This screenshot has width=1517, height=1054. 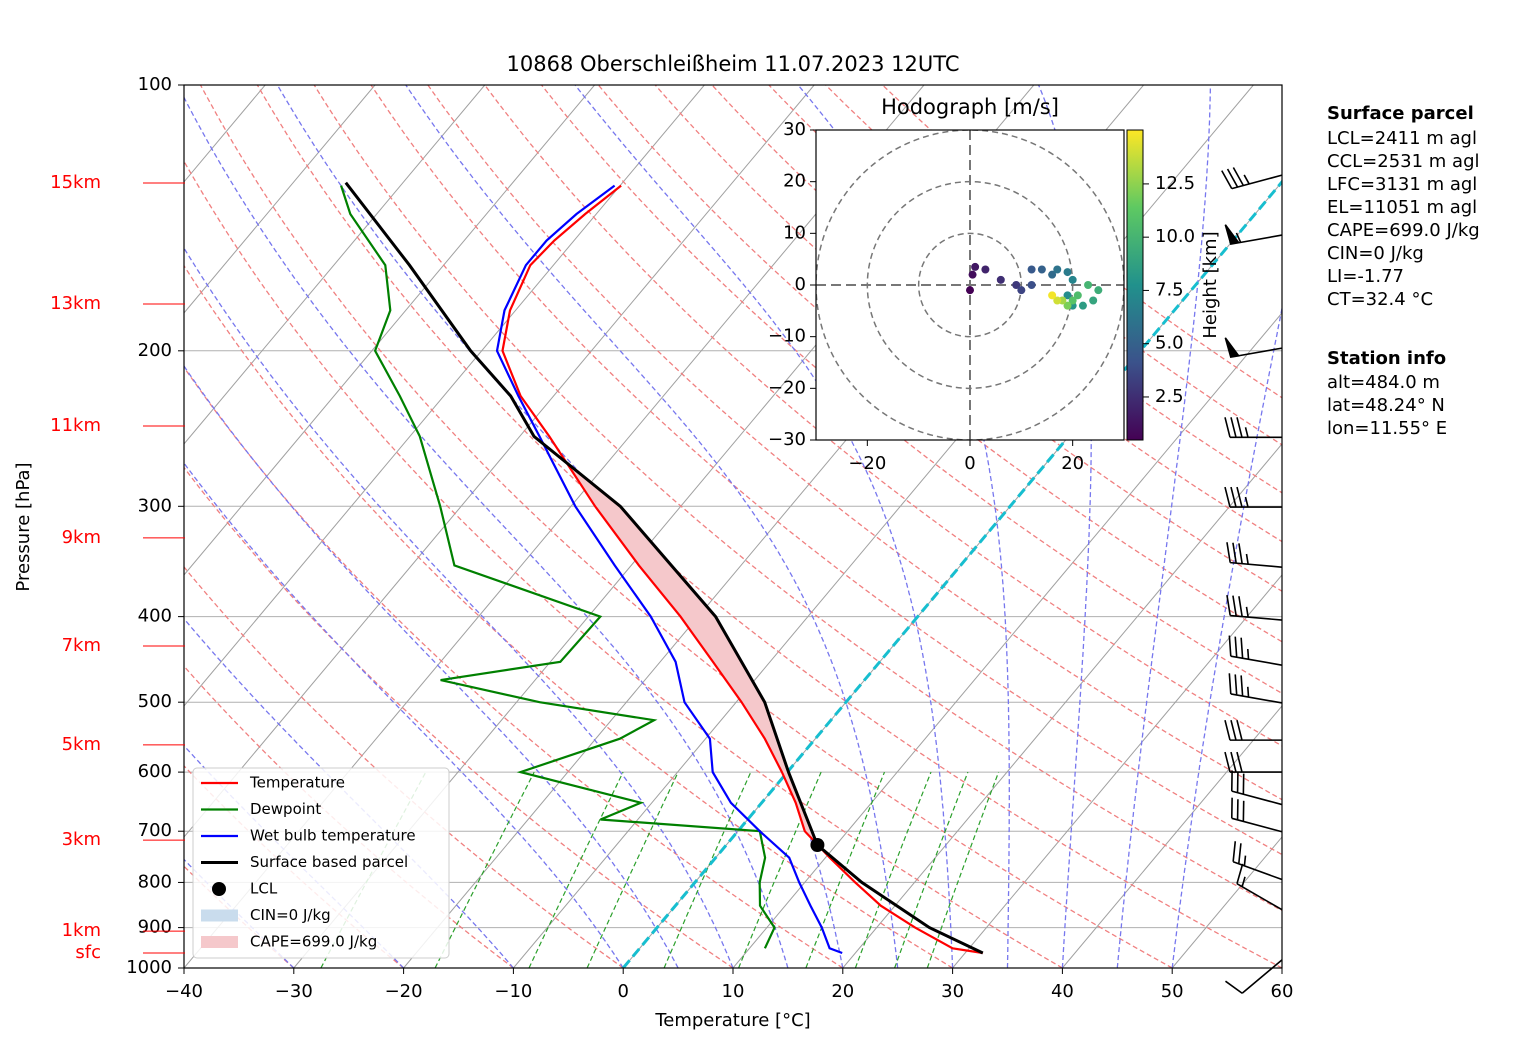 I want to click on colorbar-tick-label: 7.5, so click(x=1169, y=289).